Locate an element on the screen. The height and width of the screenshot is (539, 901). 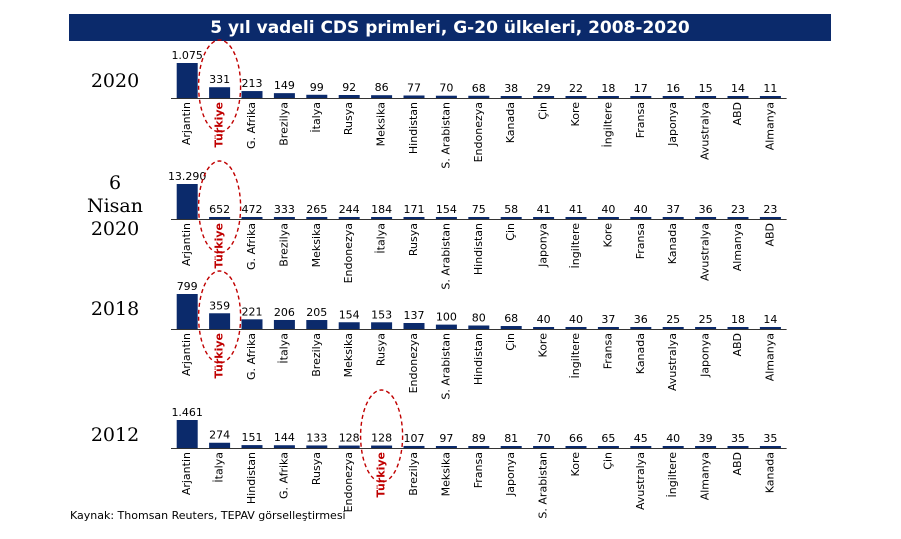
data-label: 15 is located at coordinates (706, 88).